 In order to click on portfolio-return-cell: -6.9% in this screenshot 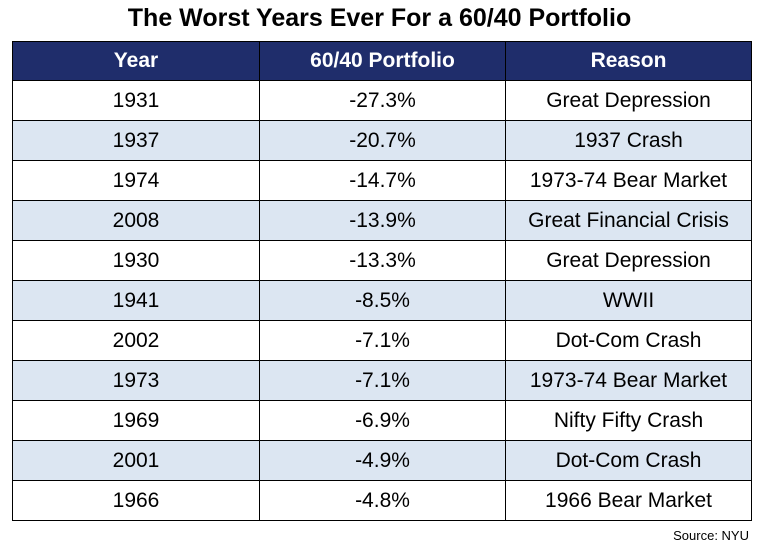, I will do `click(382, 420)`.